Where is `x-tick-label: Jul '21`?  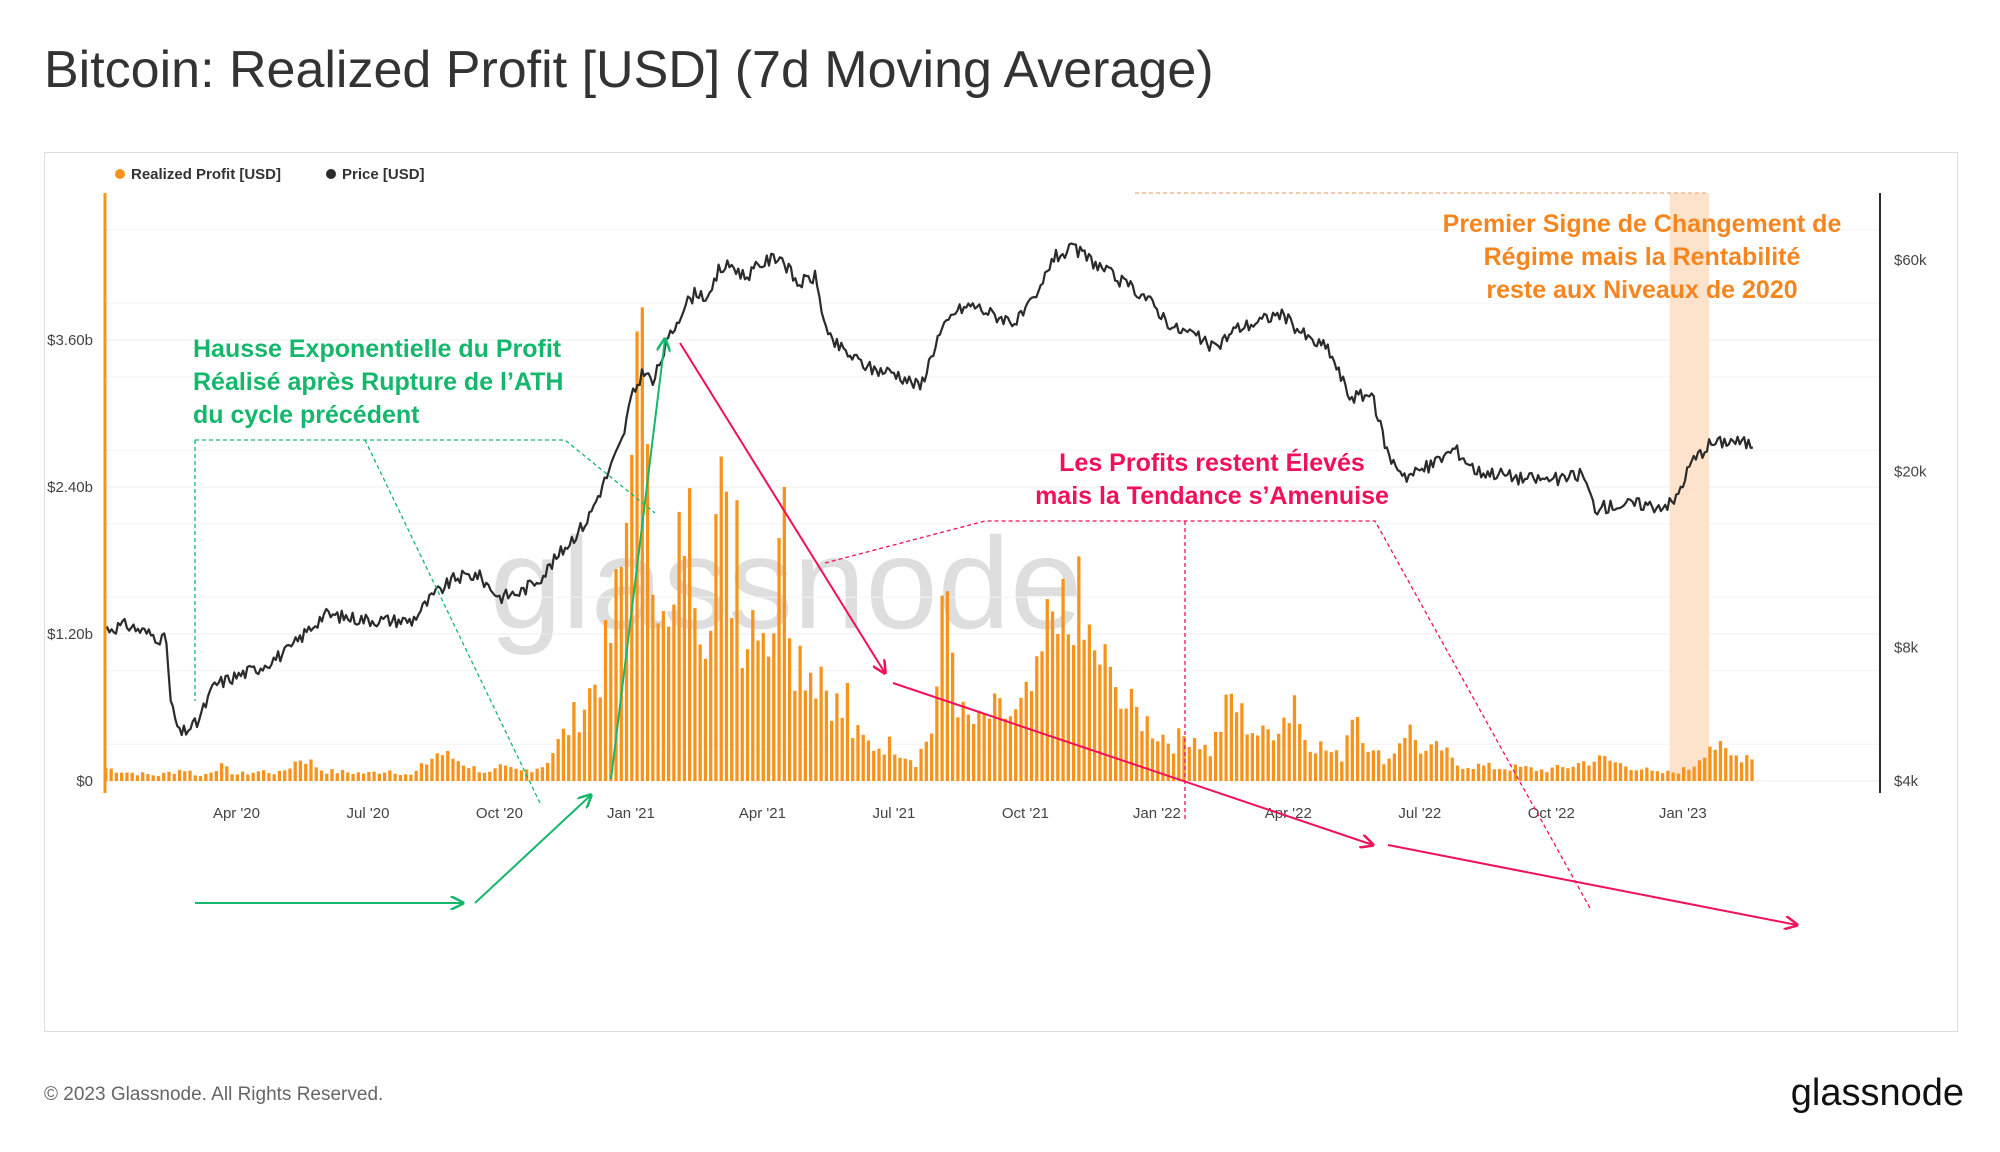 x-tick-label: Jul '21 is located at coordinates (893, 813).